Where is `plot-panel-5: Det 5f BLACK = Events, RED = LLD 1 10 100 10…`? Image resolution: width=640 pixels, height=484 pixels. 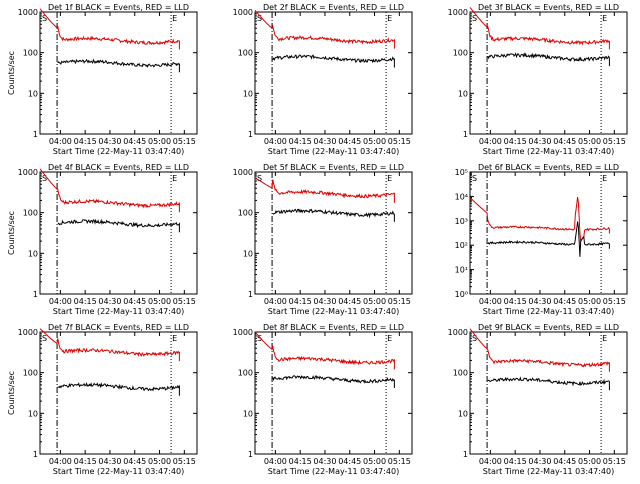
plot-panel-5: Det 5f BLACK = Events, RED = LLD 1 10 100 10… is located at coordinates (323, 239).